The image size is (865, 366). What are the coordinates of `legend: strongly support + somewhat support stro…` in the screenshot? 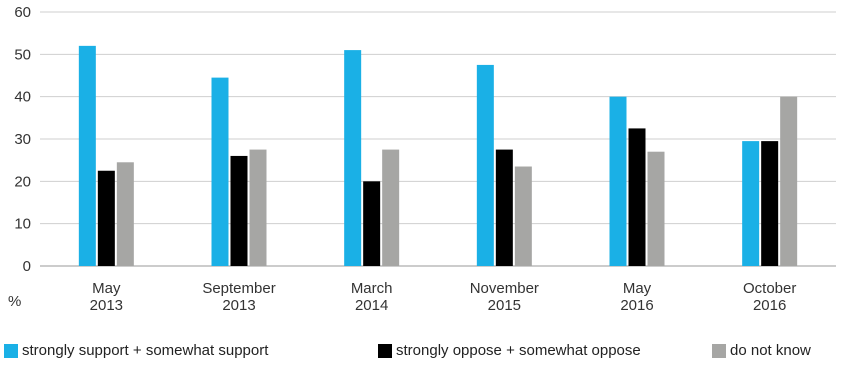 It's located at (432, 352).